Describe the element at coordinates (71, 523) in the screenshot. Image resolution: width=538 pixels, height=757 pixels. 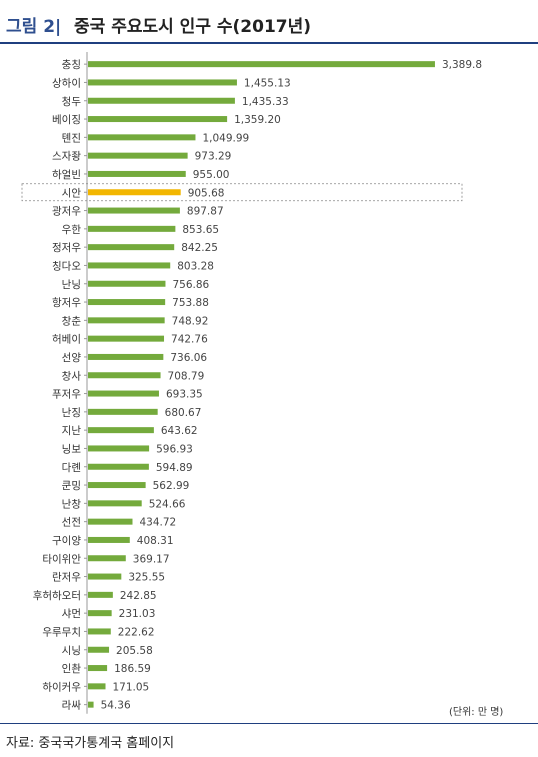
I see `category-label: 선전` at that location.